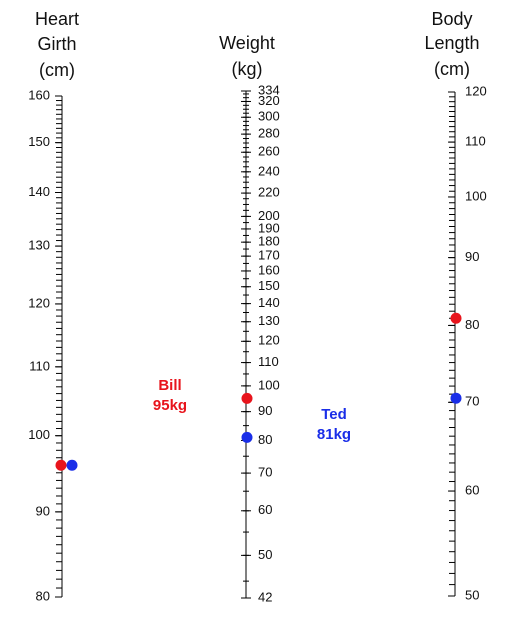 Image resolution: width=512 pixels, height=618 pixels. Describe the element at coordinates (269, 241) in the screenshot. I see `tick-label: 180` at that location.